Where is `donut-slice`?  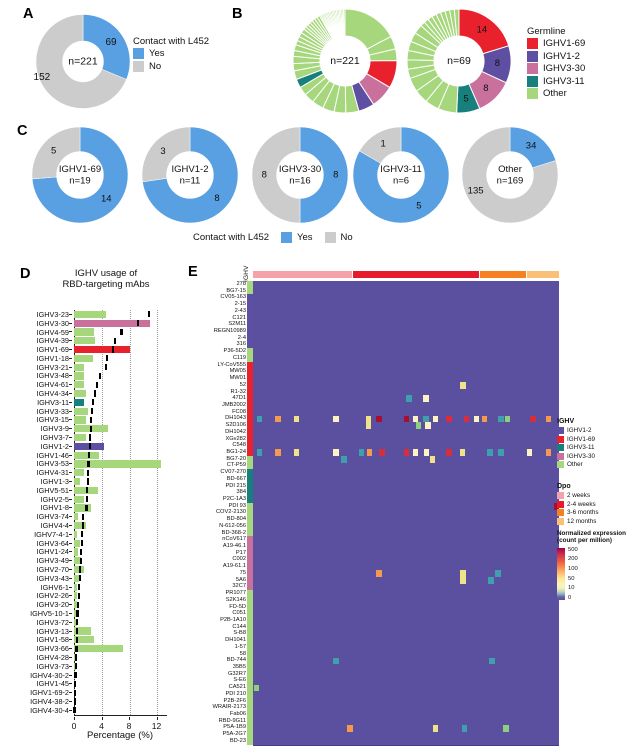 donut-slice is located at coordinates (276, 175).